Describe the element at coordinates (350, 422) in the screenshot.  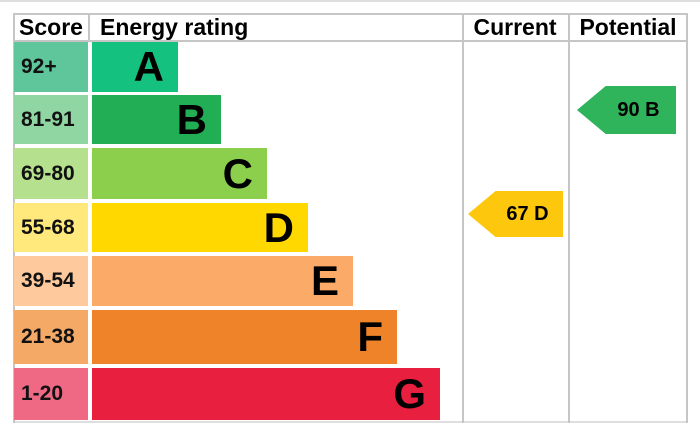
I see `table-bottom-border` at that location.